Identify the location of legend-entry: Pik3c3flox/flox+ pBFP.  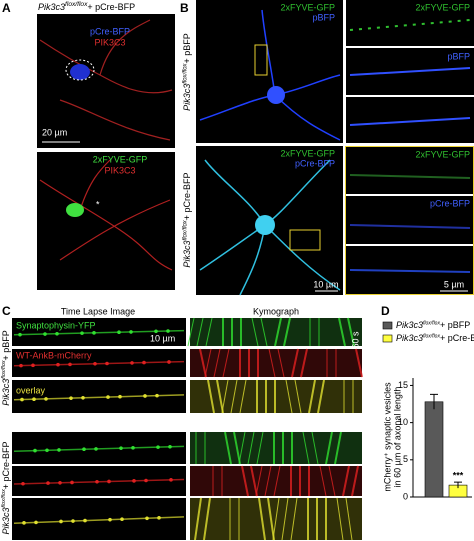
(433, 325).